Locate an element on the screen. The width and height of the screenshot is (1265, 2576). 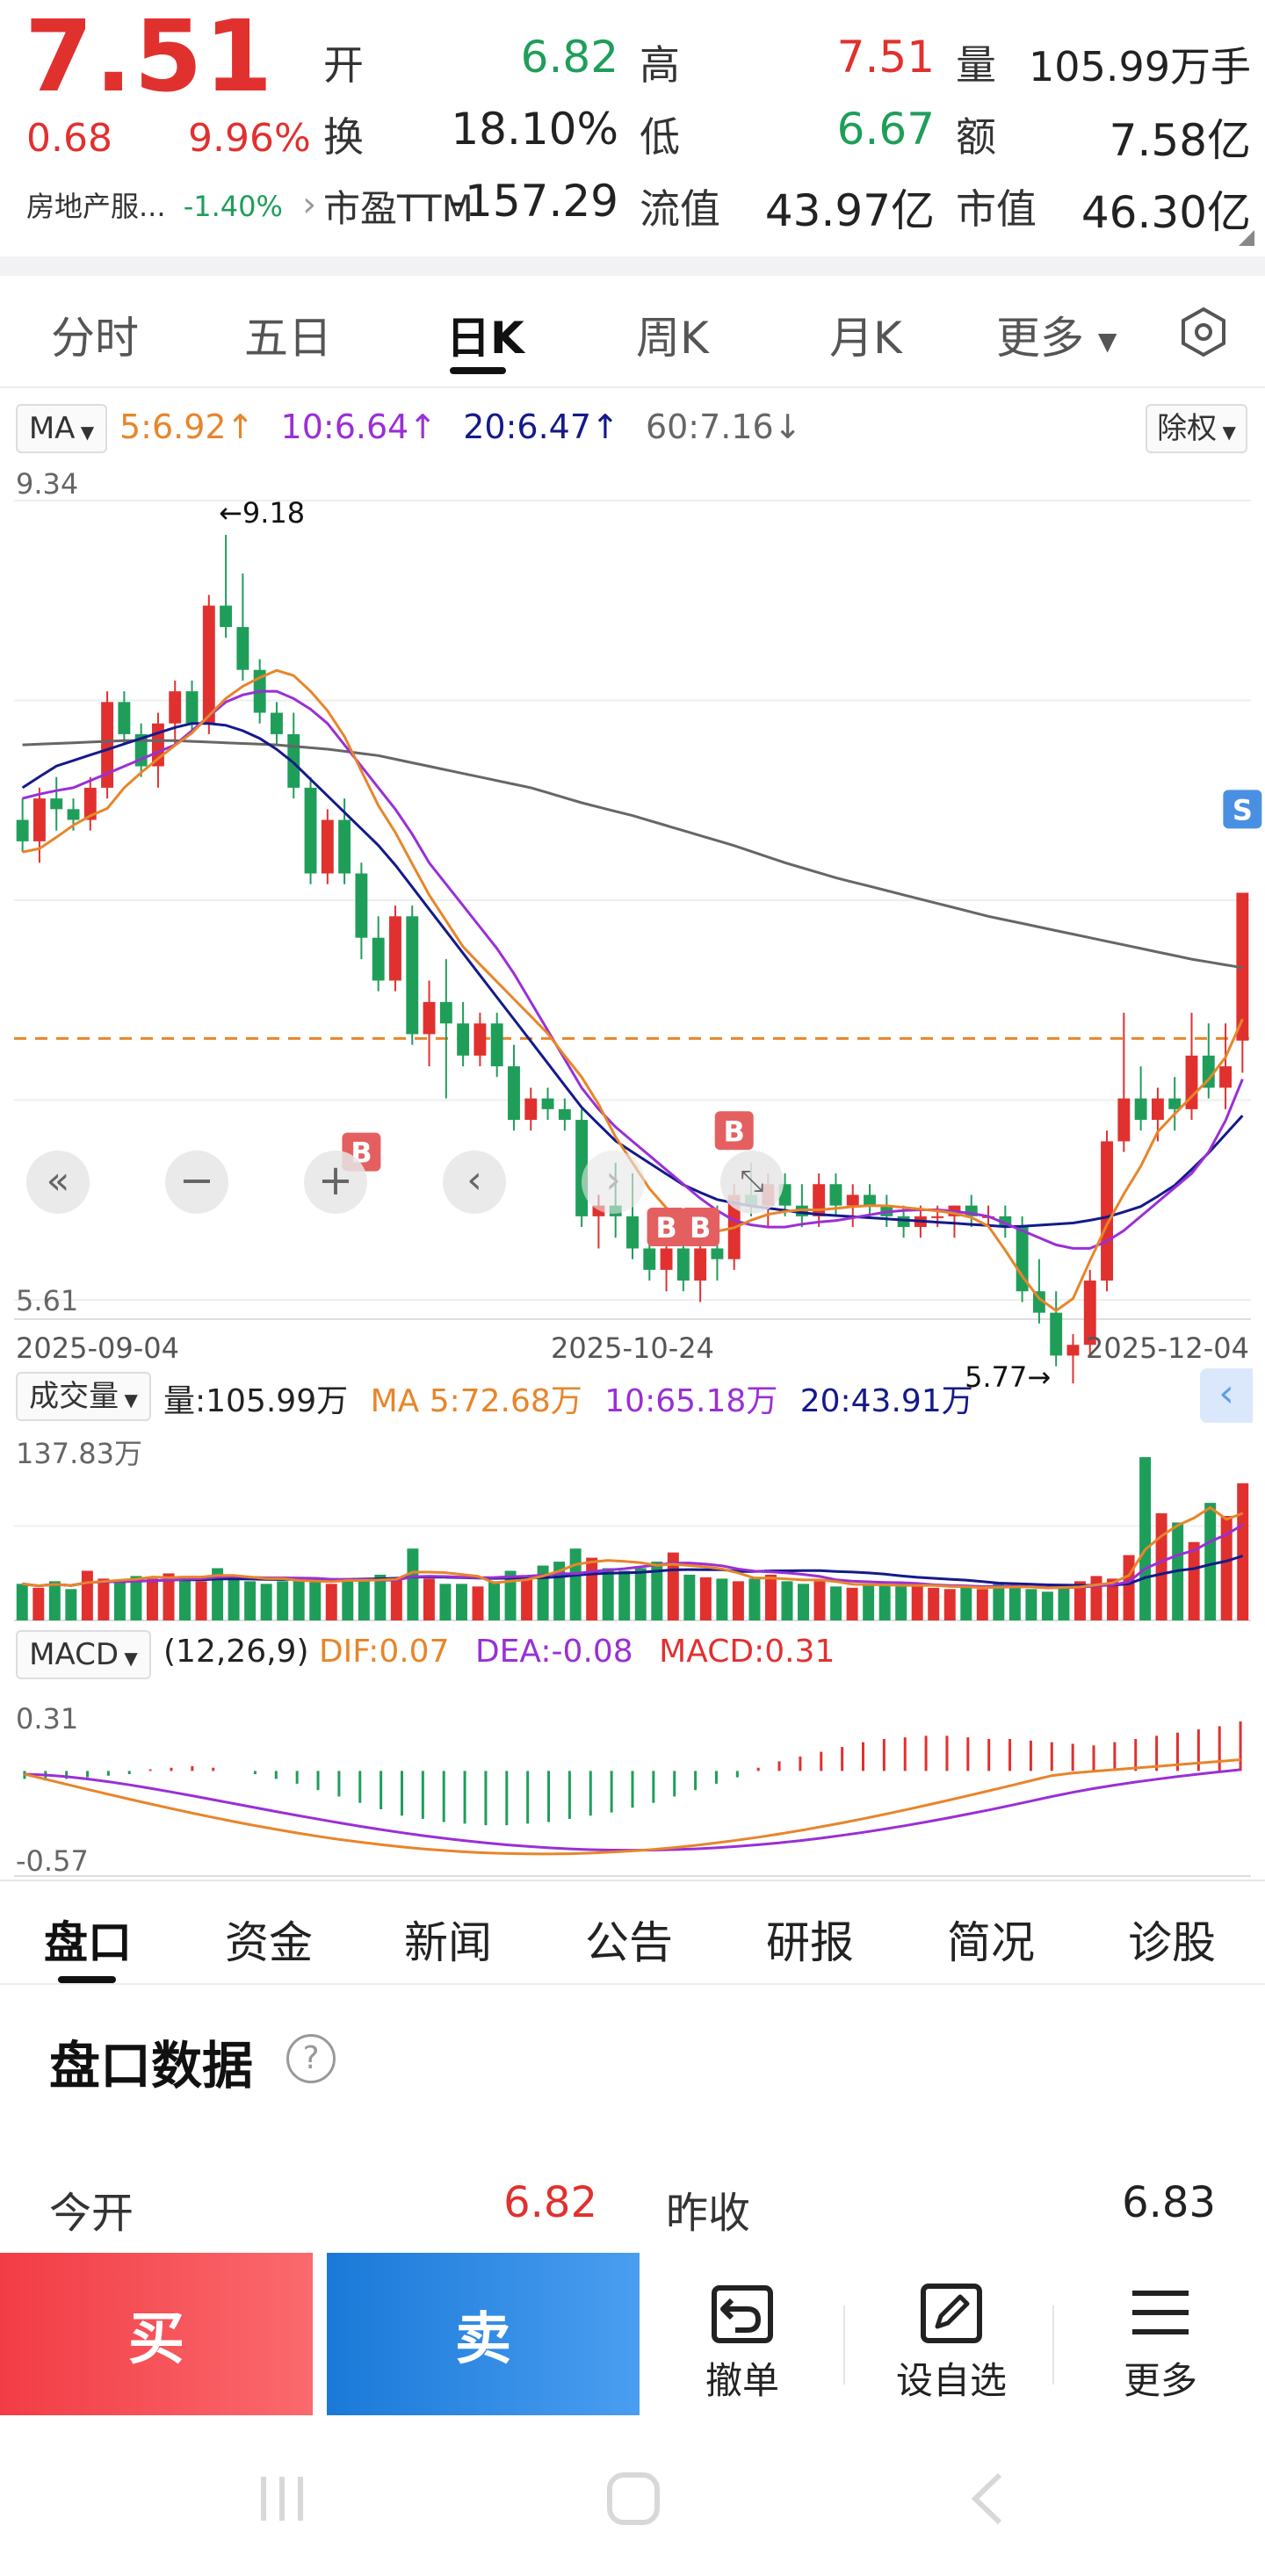
active-tab-indicator is located at coordinates (87, 1979).